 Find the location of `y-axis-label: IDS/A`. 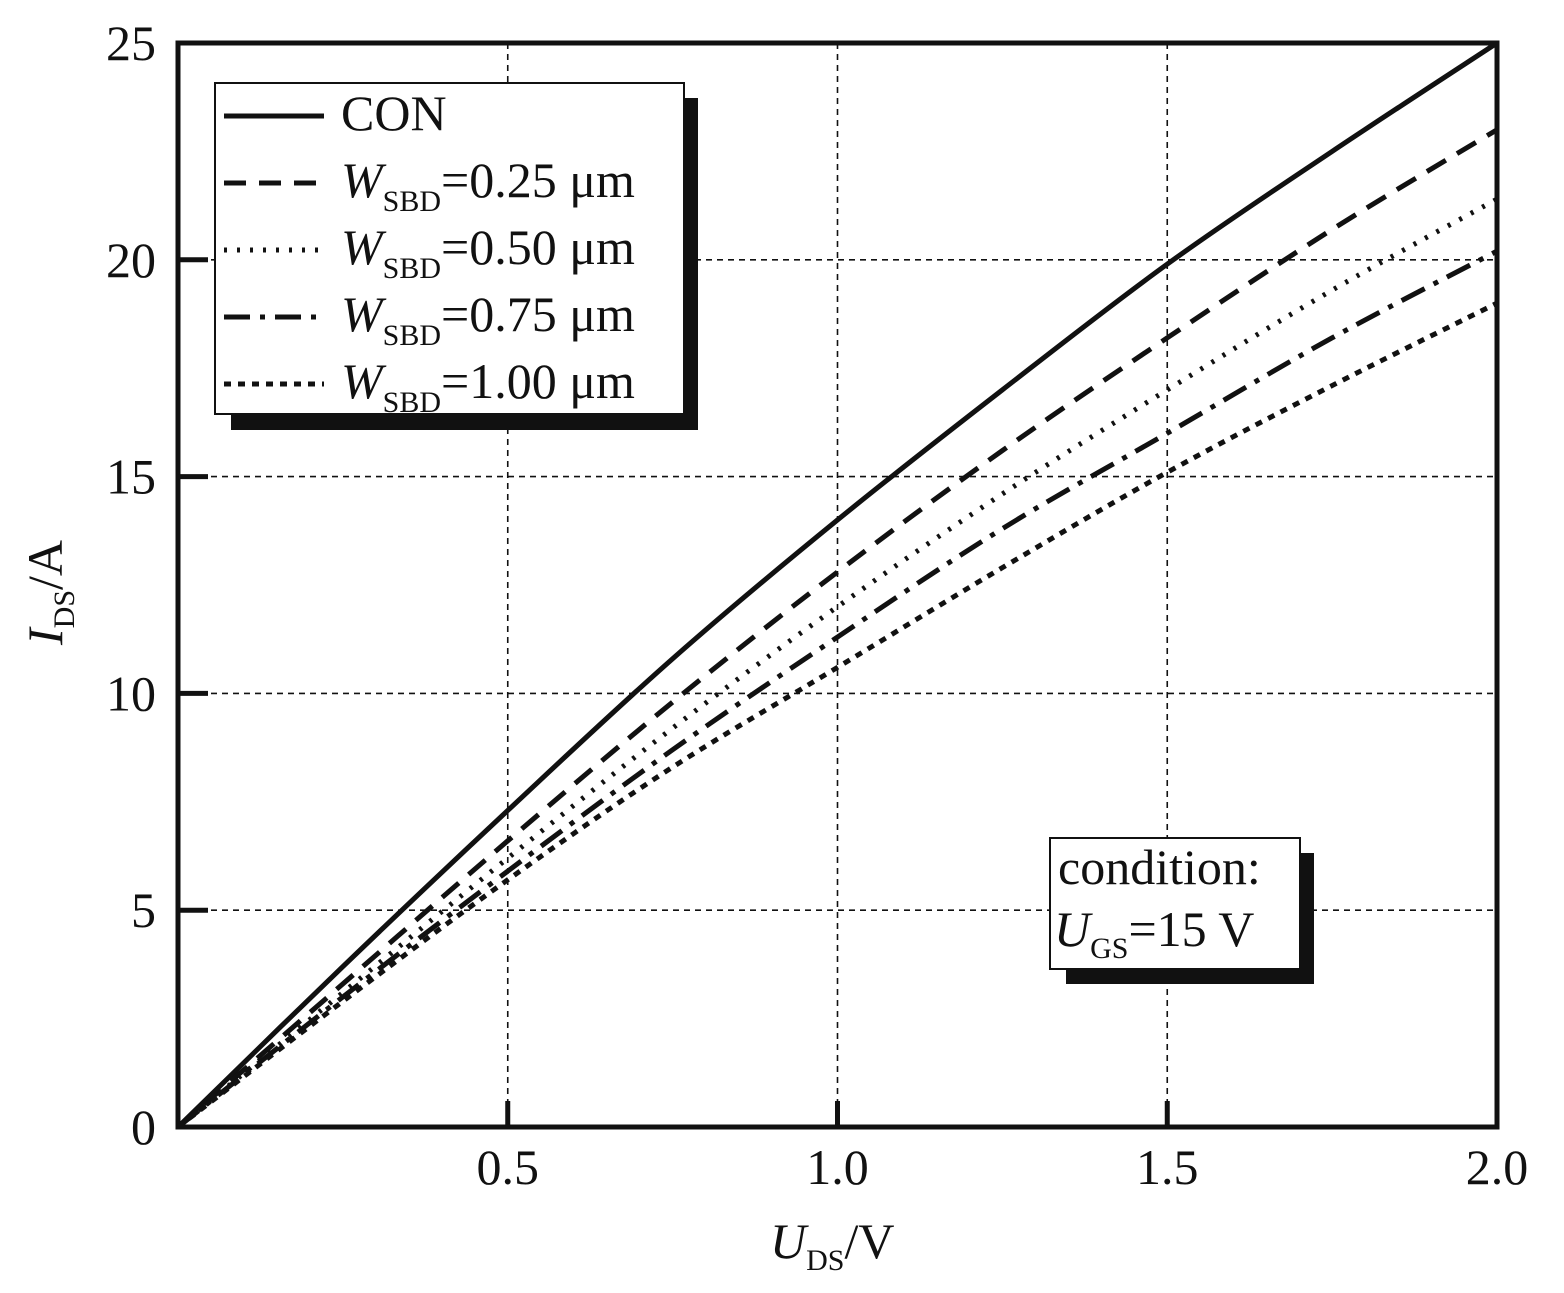

y-axis-label: IDS/A is located at coordinates (49, 593).